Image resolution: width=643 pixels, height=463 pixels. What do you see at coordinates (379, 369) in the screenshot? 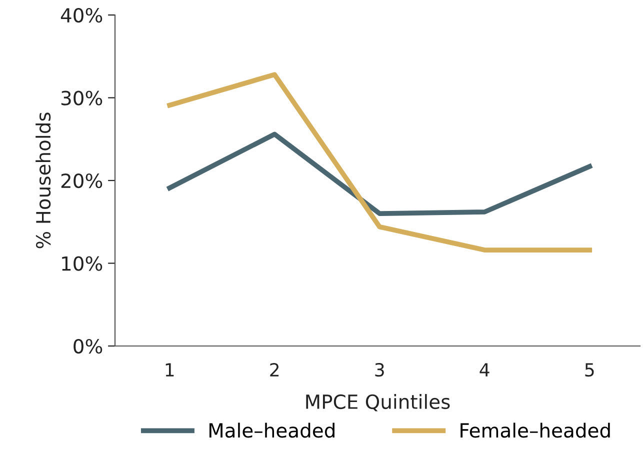
I see `x-tick-label: 3` at bounding box center [379, 369].